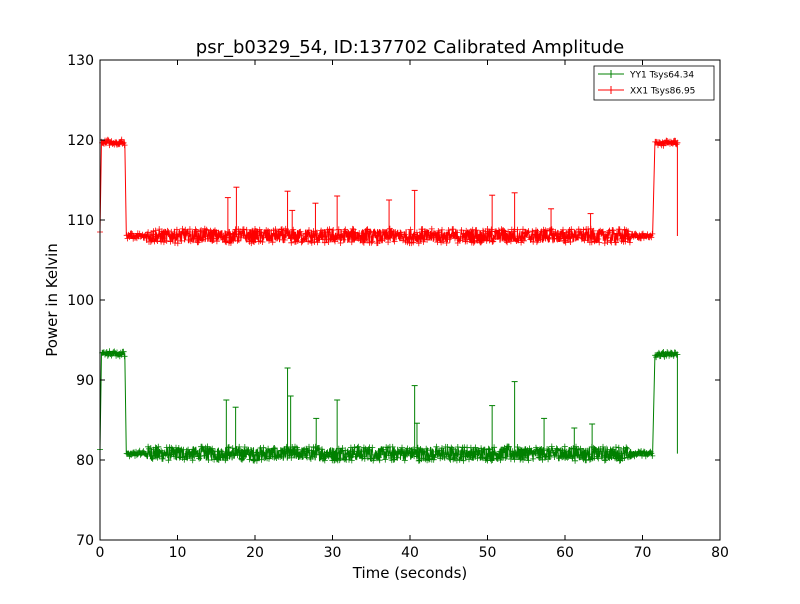  What do you see at coordinates (80, 141) in the screenshot?
I see `y-tick-label: 120` at bounding box center [80, 141].